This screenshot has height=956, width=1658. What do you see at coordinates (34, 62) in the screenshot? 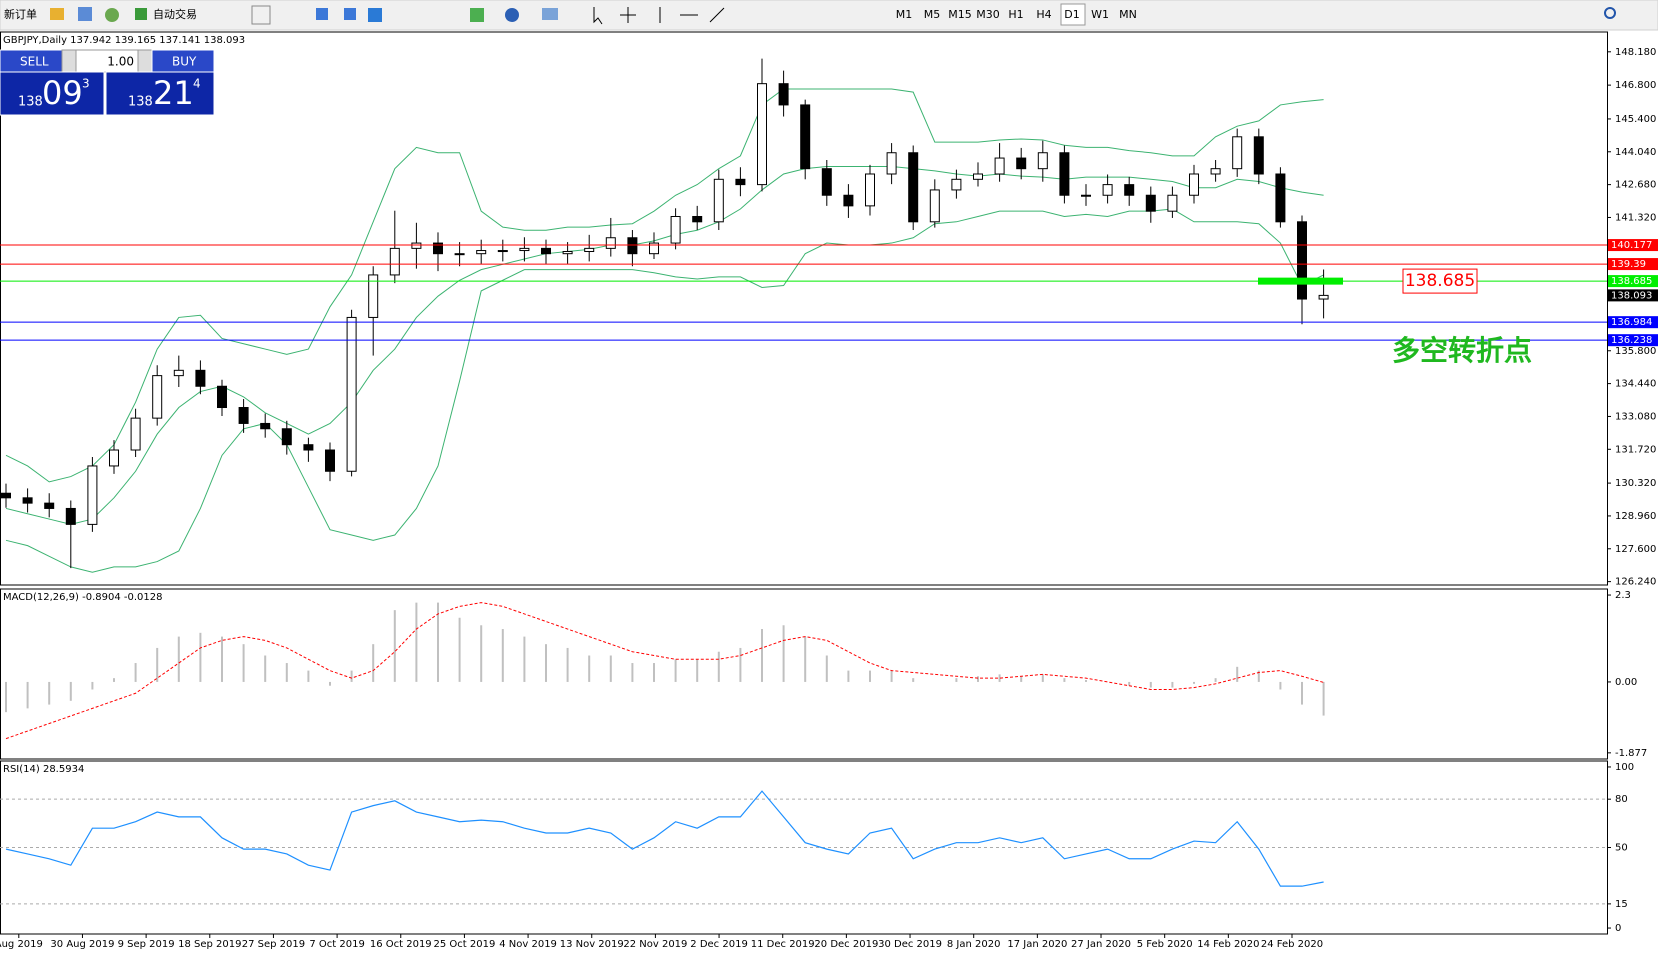
I see `sell-label: SELL` at bounding box center [34, 62].